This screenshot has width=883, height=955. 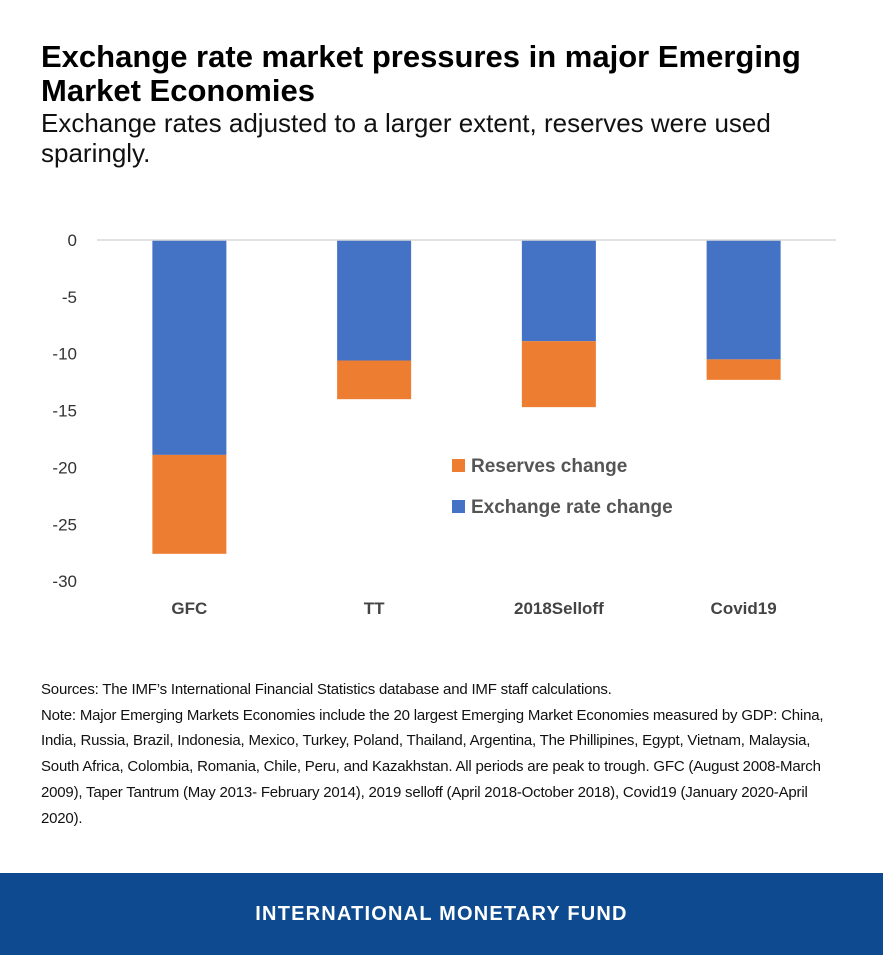 What do you see at coordinates (72, 240) in the screenshot?
I see `y-tick-label: 0` at bounding box center [72, 240].